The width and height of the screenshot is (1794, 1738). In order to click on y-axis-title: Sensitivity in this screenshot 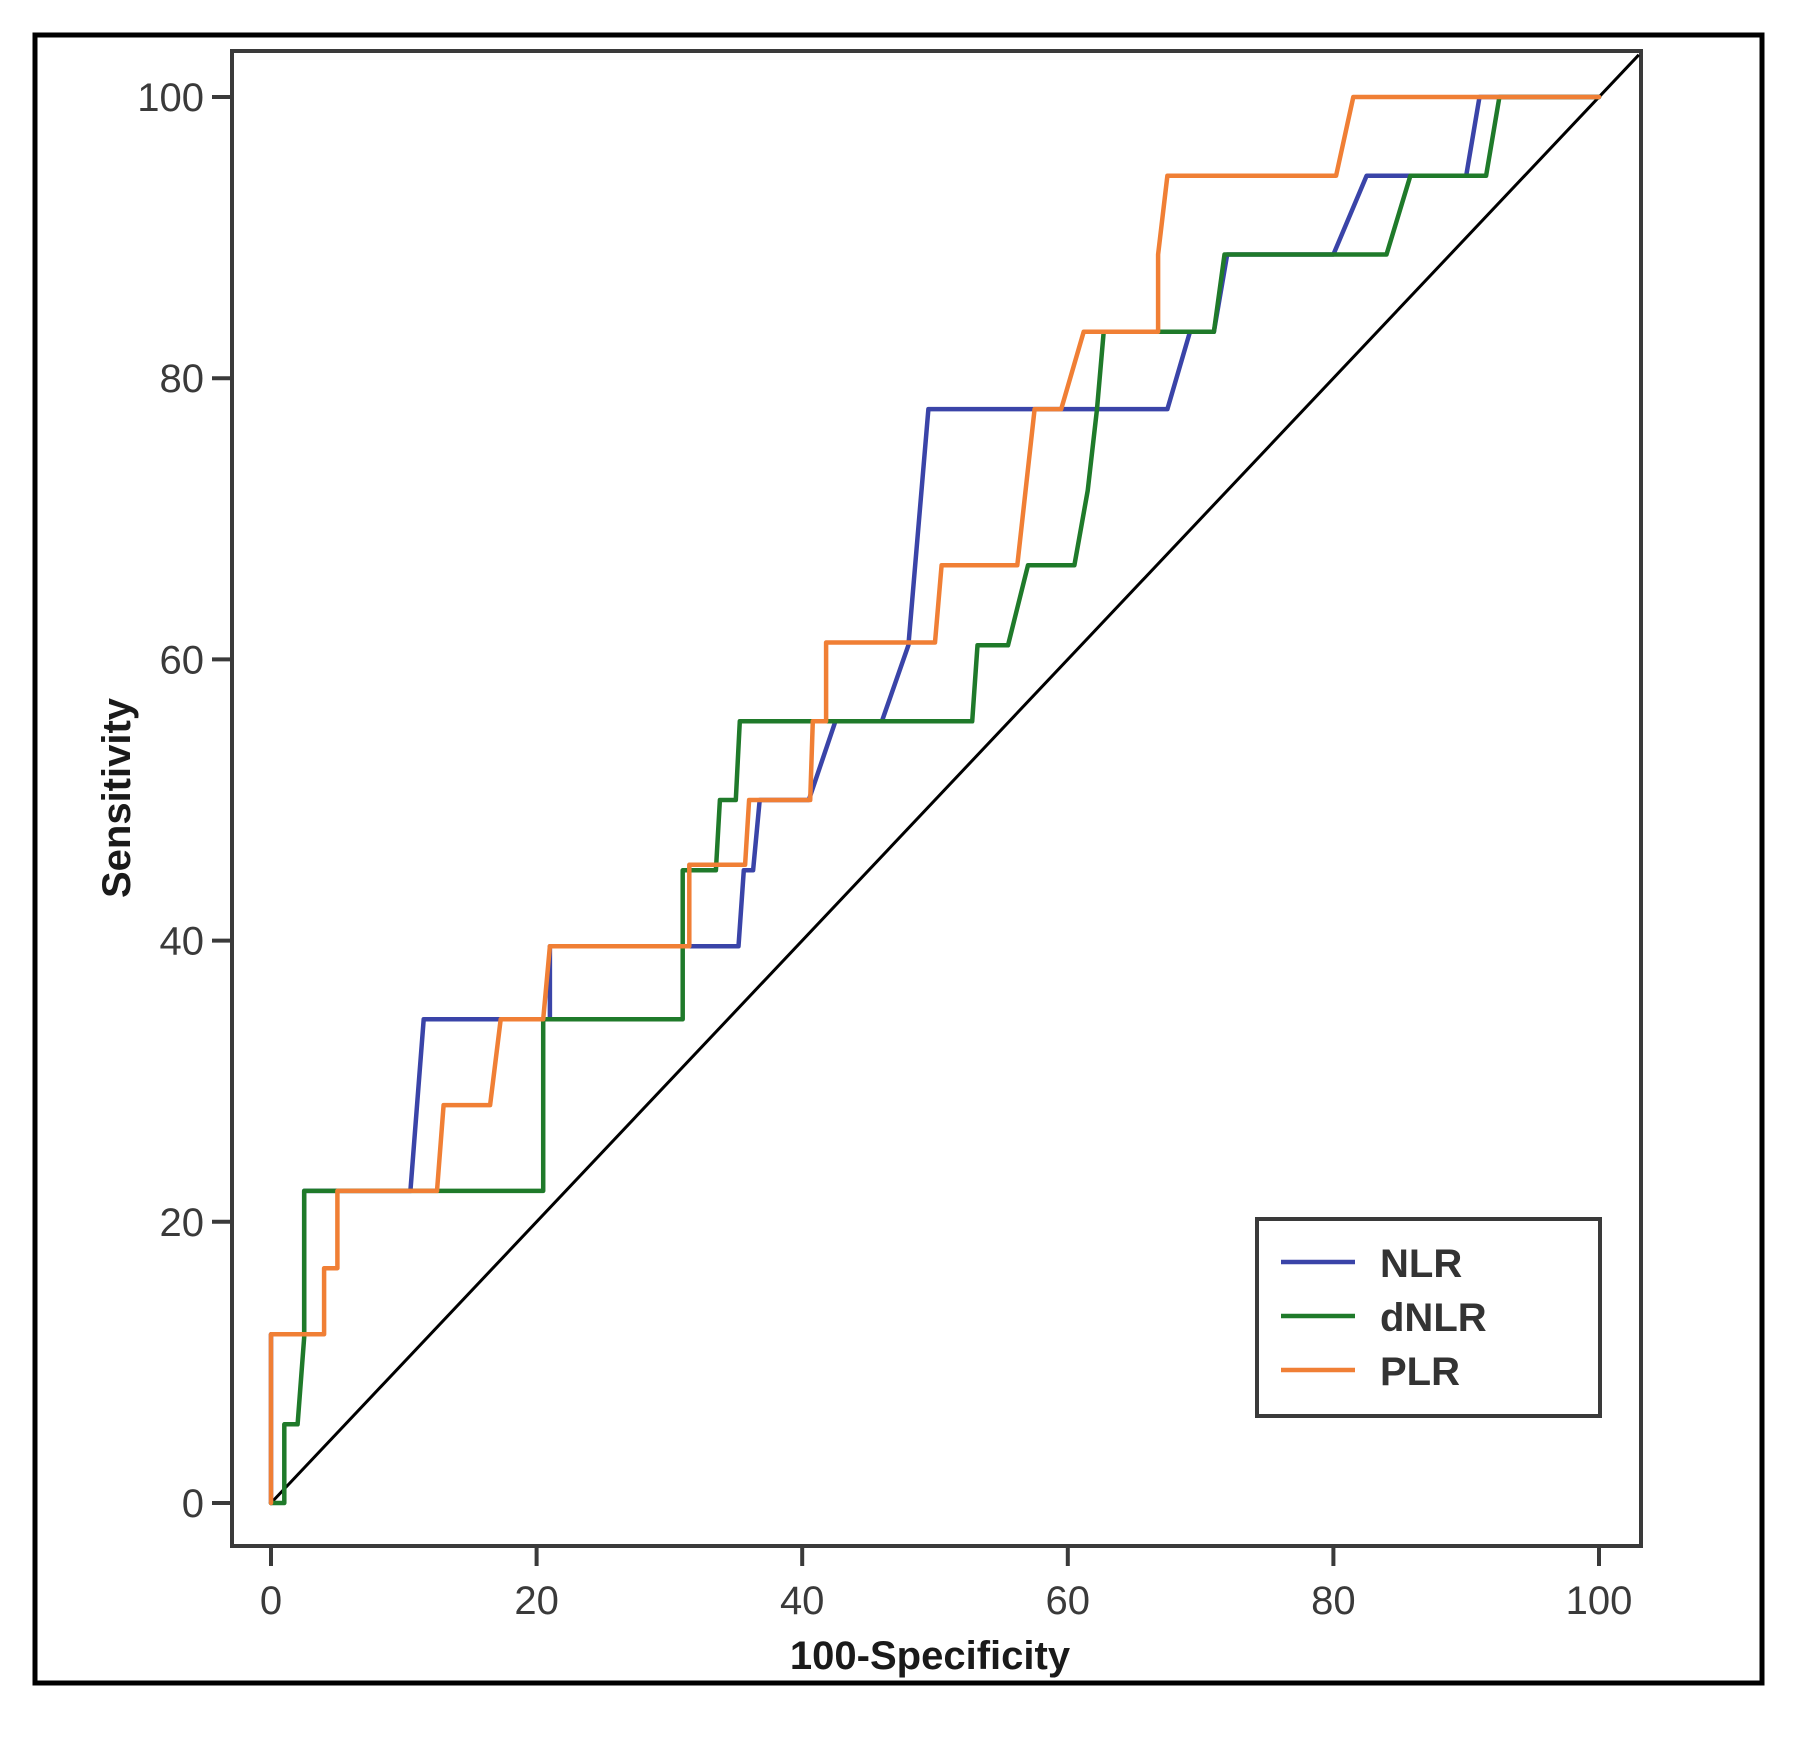, I will do `click(117, 797)`.